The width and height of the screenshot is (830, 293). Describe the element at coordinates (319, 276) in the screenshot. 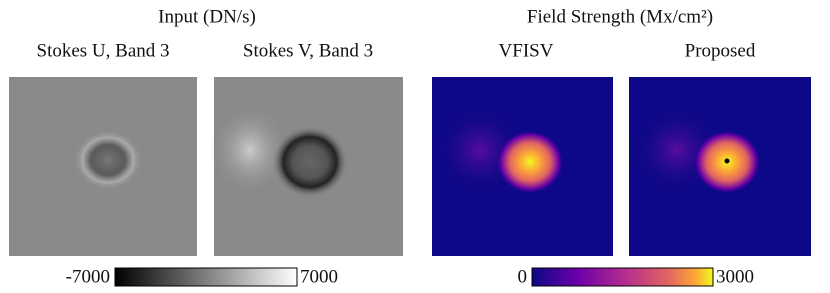

I see `colorbar-label: 7000` at that location.